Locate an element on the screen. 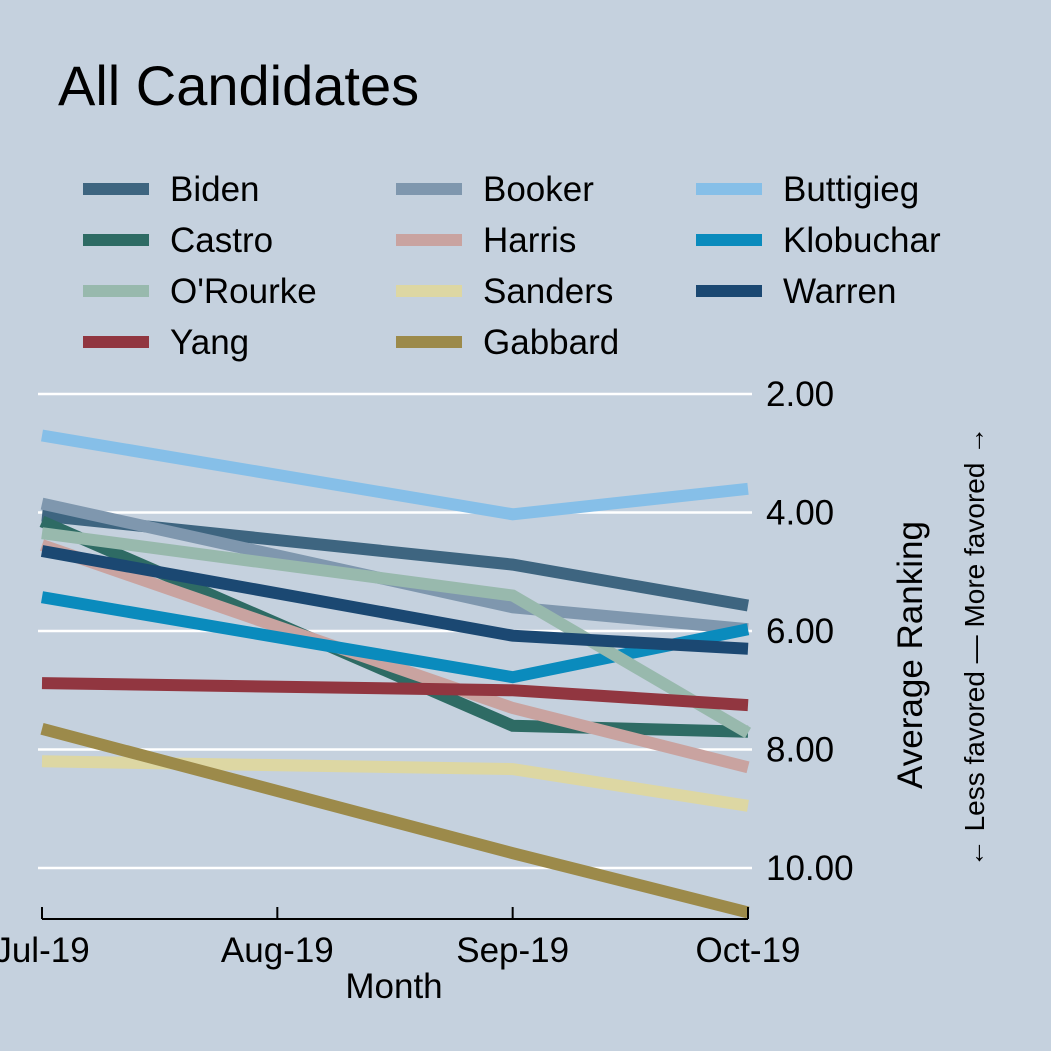 The height and width of the screenshot is (1051, 1051). legend-item-gabbard: Gabbard is located at coordinates (507, 342).